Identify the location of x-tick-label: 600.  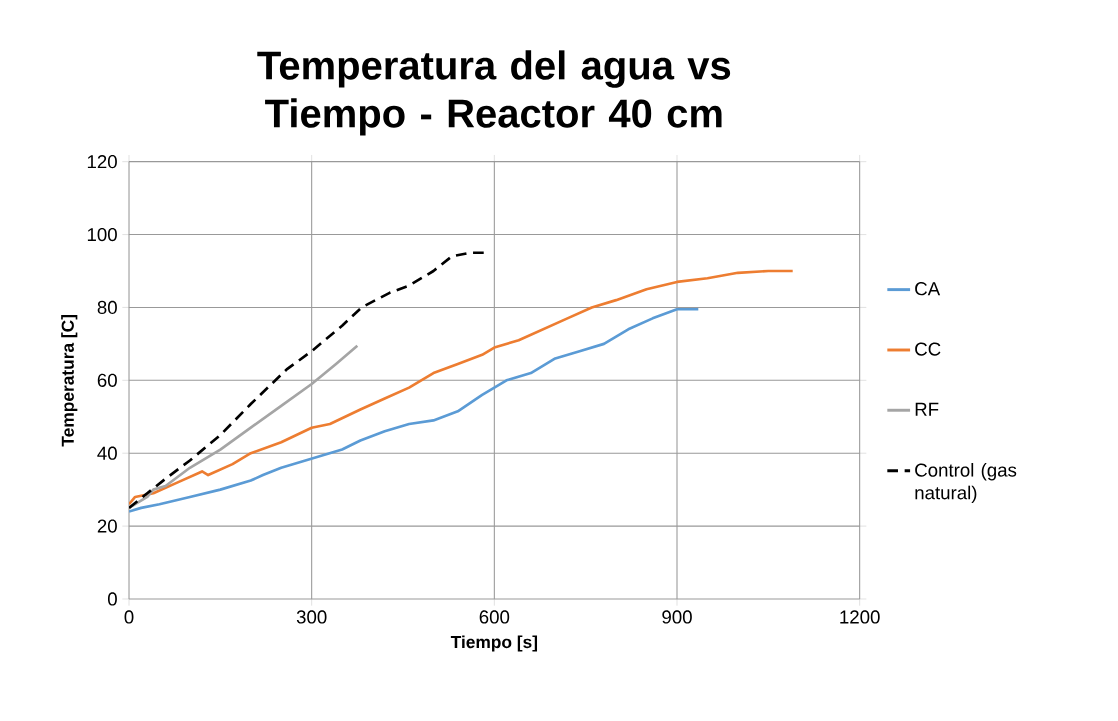
(494, 617).